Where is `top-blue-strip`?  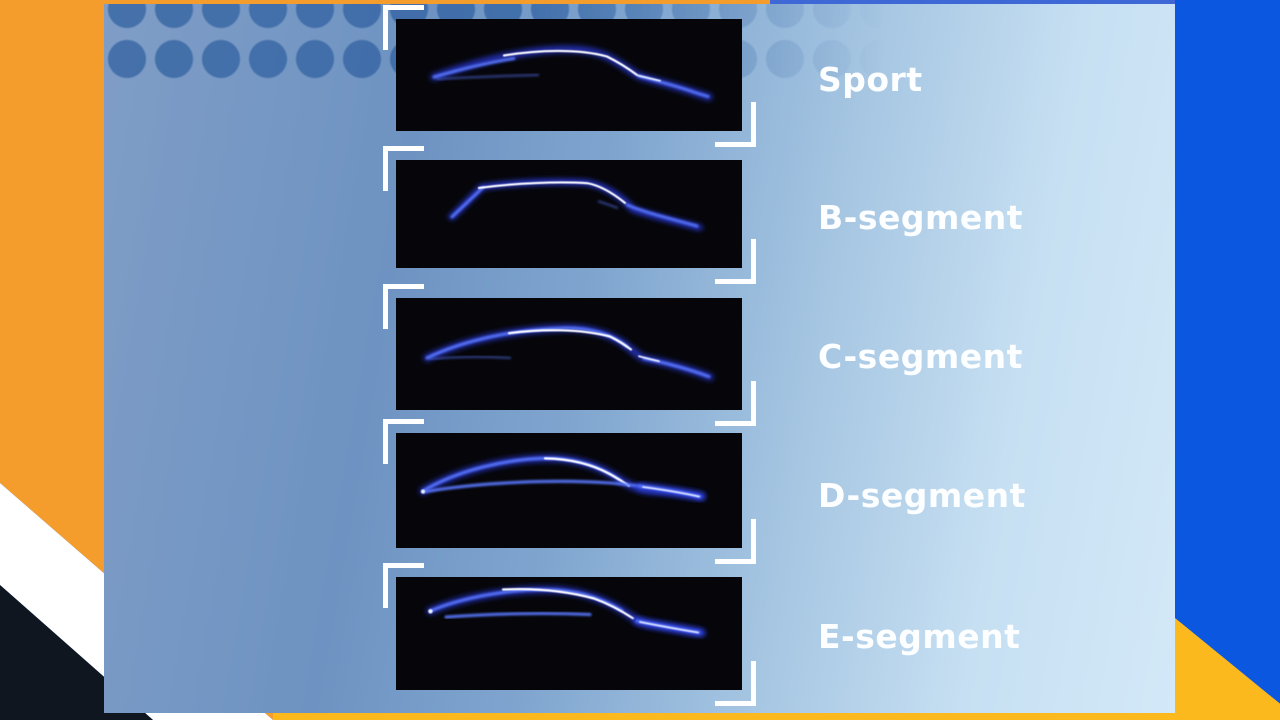 top-blue-strip is located at coordinates (972, 2).